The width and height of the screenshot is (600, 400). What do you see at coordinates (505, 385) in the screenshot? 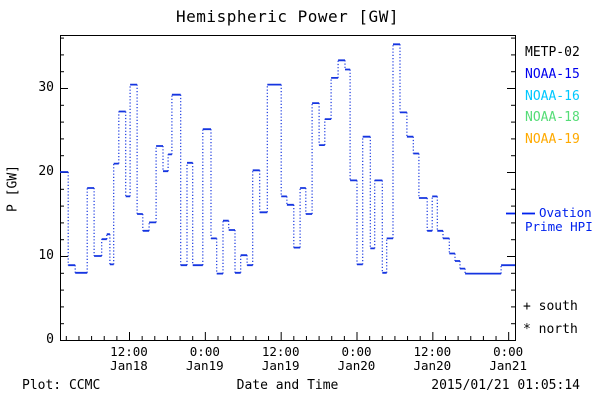
I see `plot-timestamp: 2015/01/21 01:05:14` at bounding box center [505, 385].